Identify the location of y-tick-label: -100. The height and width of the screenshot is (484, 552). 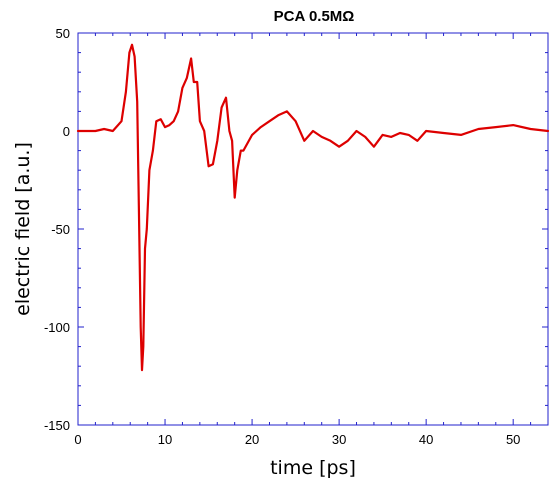
(57, 327).